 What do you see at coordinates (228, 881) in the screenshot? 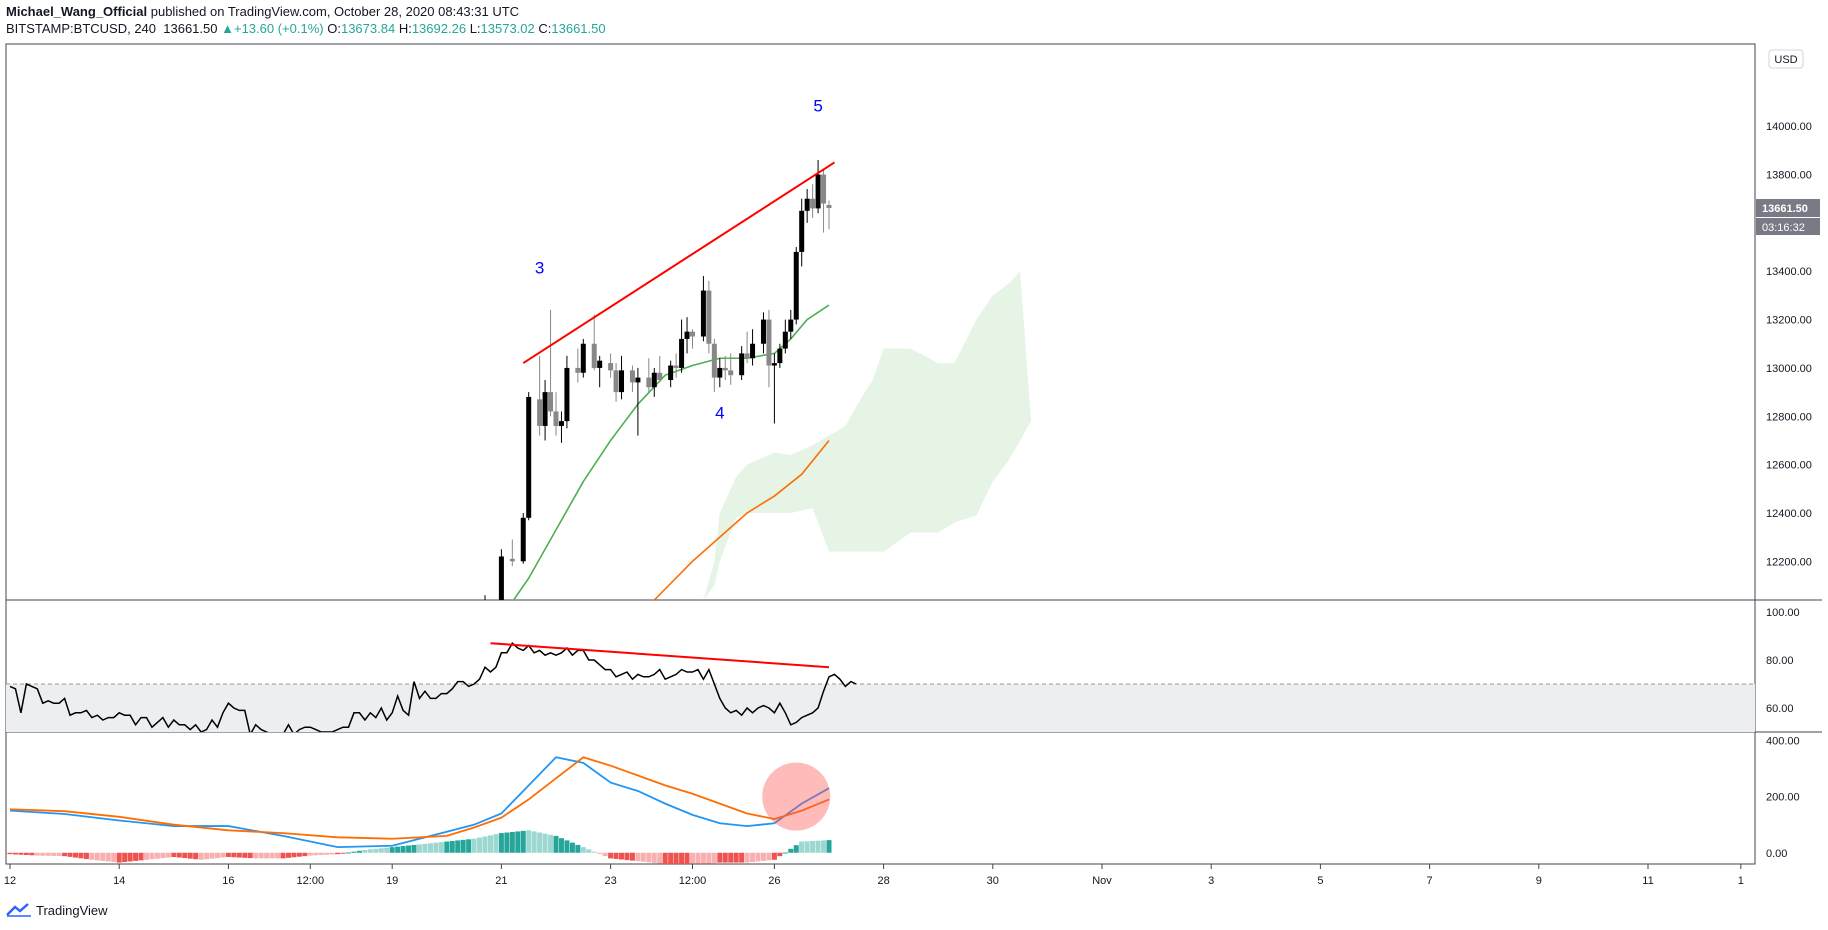
I see `time-tick-label: 16` at bounding box center [228, 881].